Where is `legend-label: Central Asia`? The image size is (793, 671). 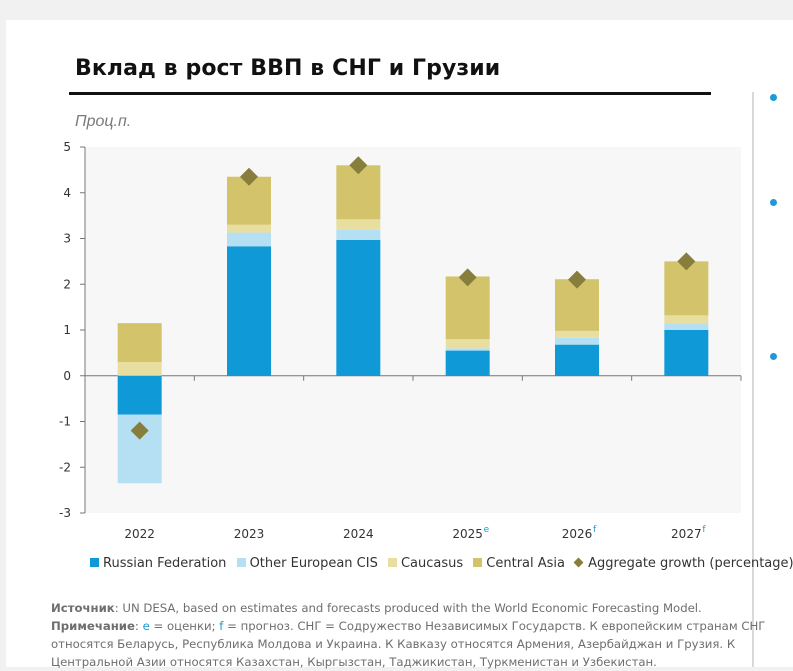
legend-label: Central Asia is located at coordinates (526, 563).